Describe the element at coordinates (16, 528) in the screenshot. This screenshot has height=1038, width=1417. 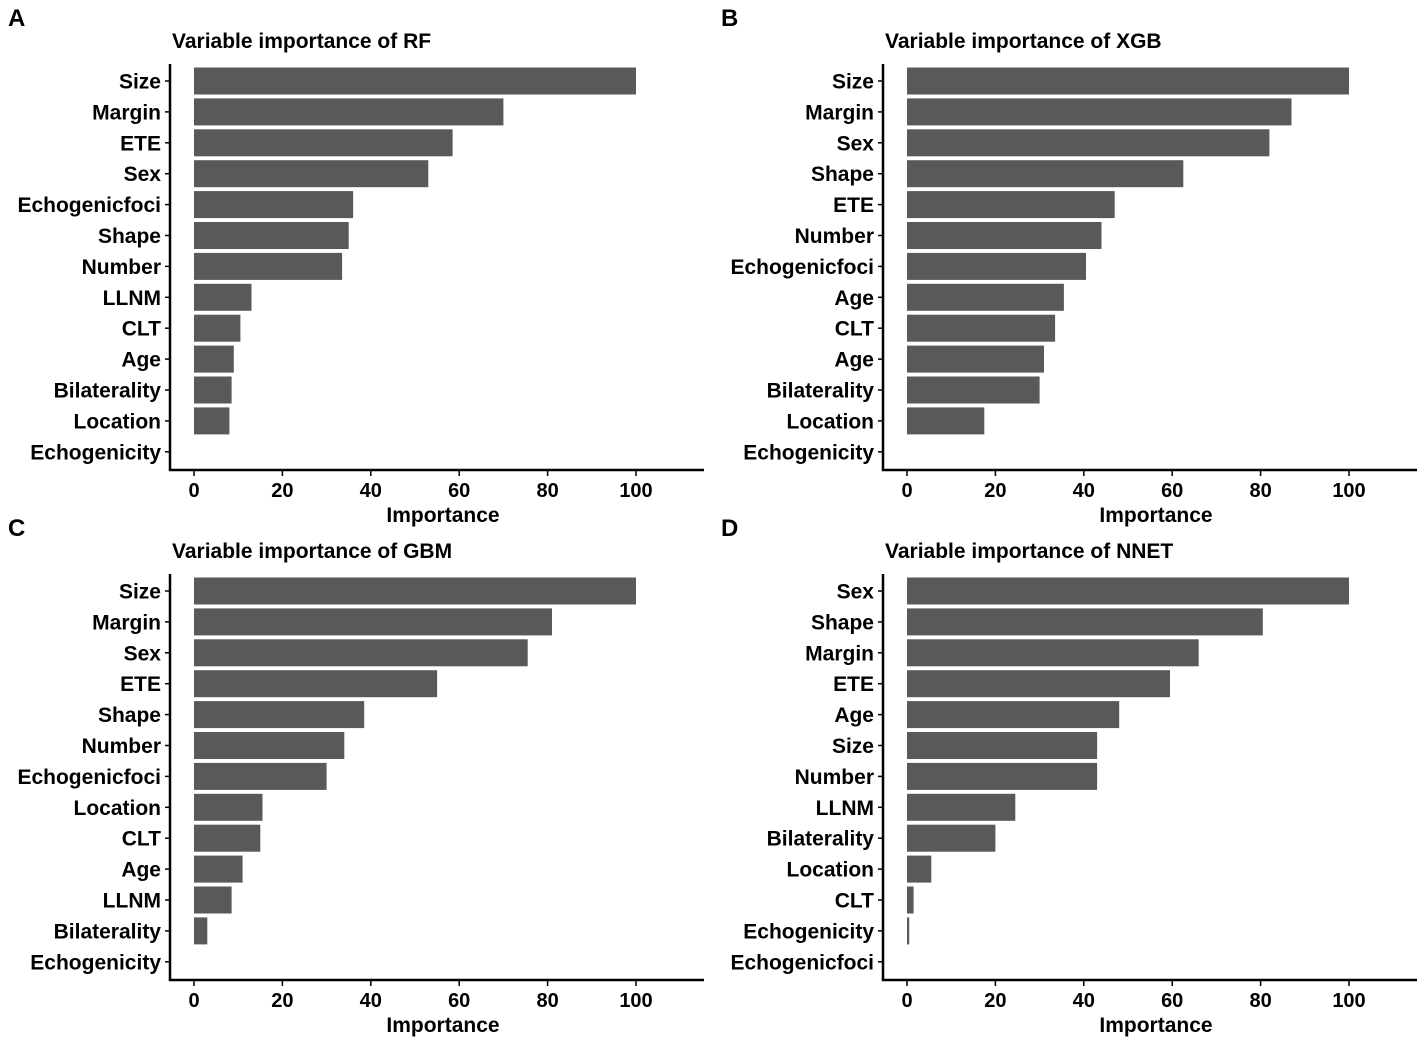
I see `panel-letter: C` at that location.